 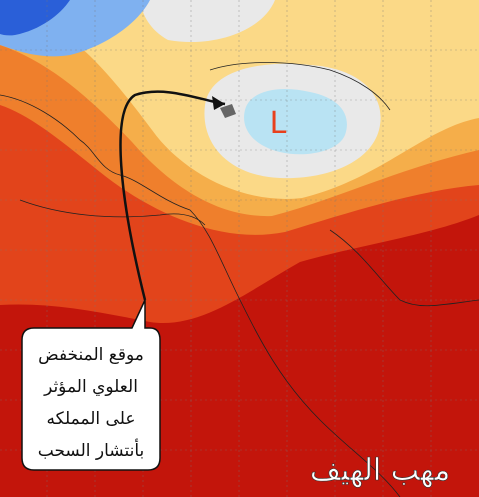 I want to click on blue-zone, so click(x=35, y=18).